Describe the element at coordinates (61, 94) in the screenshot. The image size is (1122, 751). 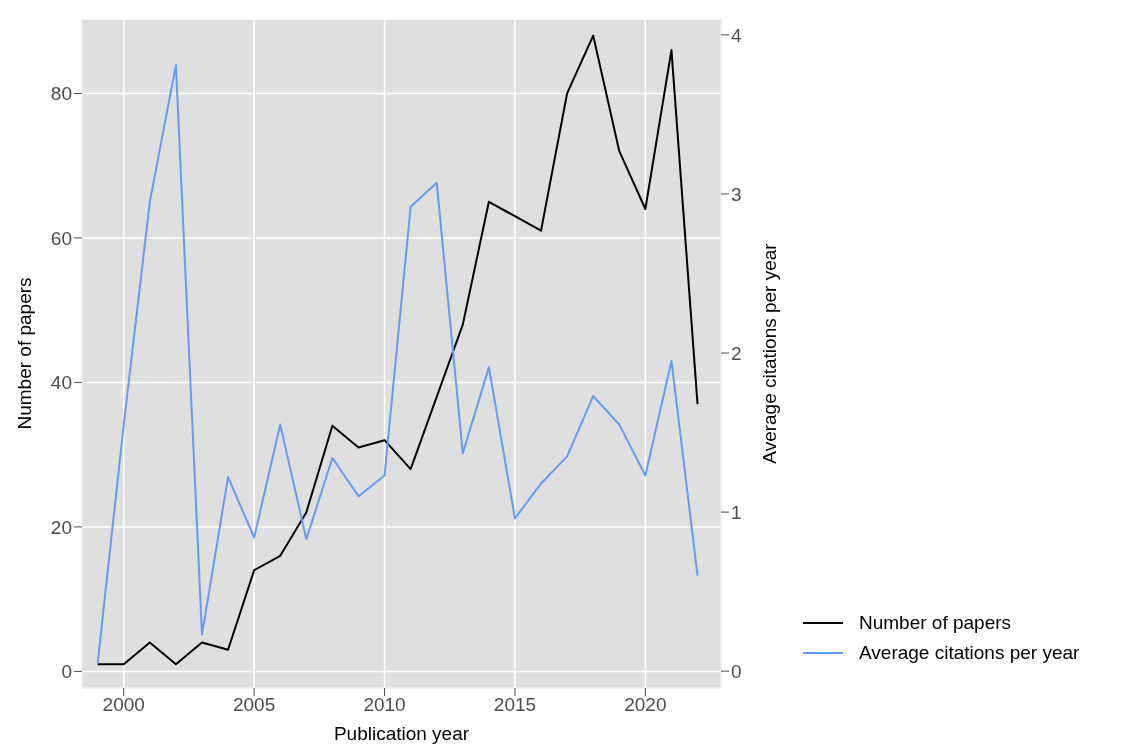
I see `y-tick-label: 80` at that location.